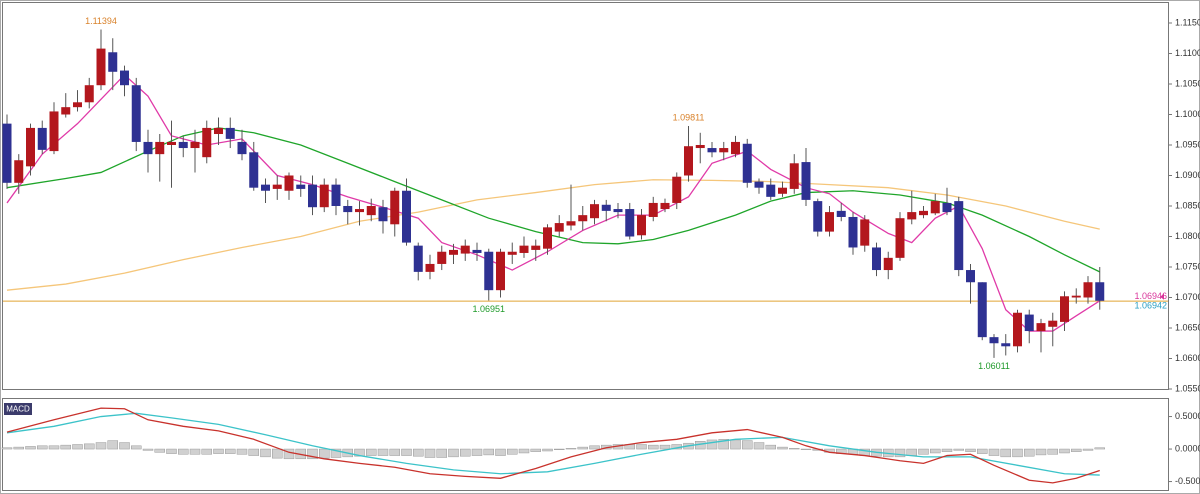 The image size is (1200, 494). I want to click on extreme-label: 1.09811, so click(689, 117).